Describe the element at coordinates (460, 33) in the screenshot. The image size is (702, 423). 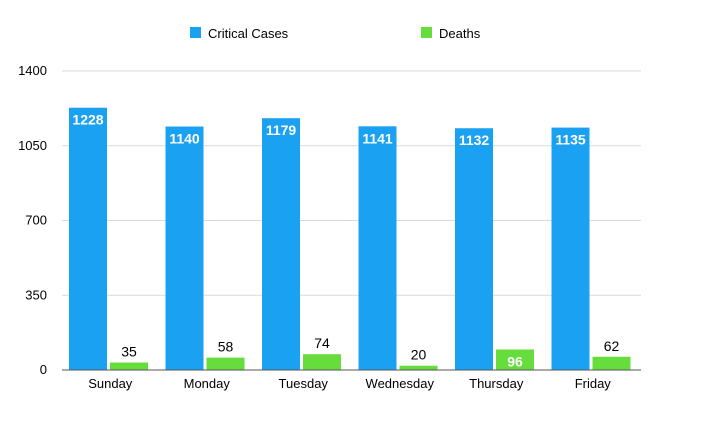
I see `legend-label: Deaths` at that location.